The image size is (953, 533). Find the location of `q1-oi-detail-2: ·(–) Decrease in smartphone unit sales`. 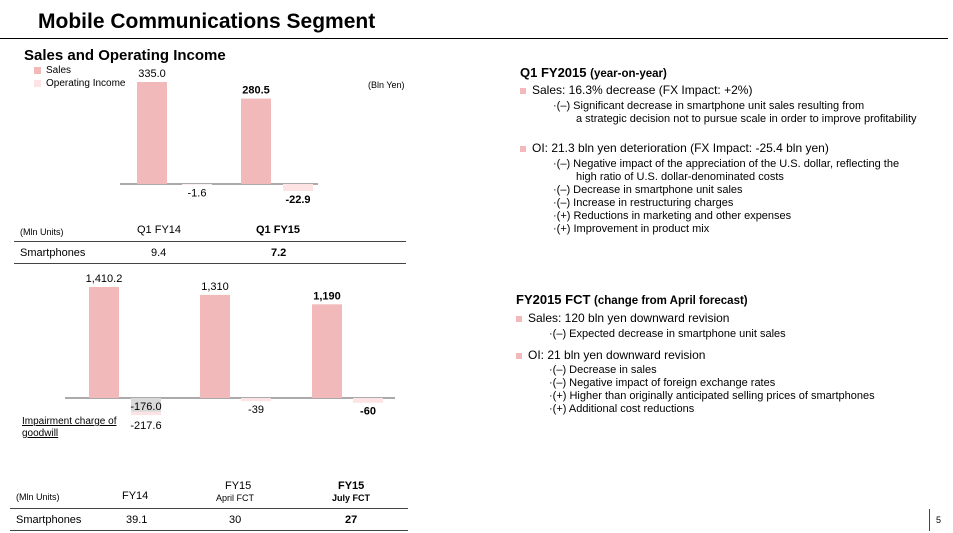

q1-oi-detail-2: ·(–) Decrease in smartphone unit sales is located at coordinates (648, 190).